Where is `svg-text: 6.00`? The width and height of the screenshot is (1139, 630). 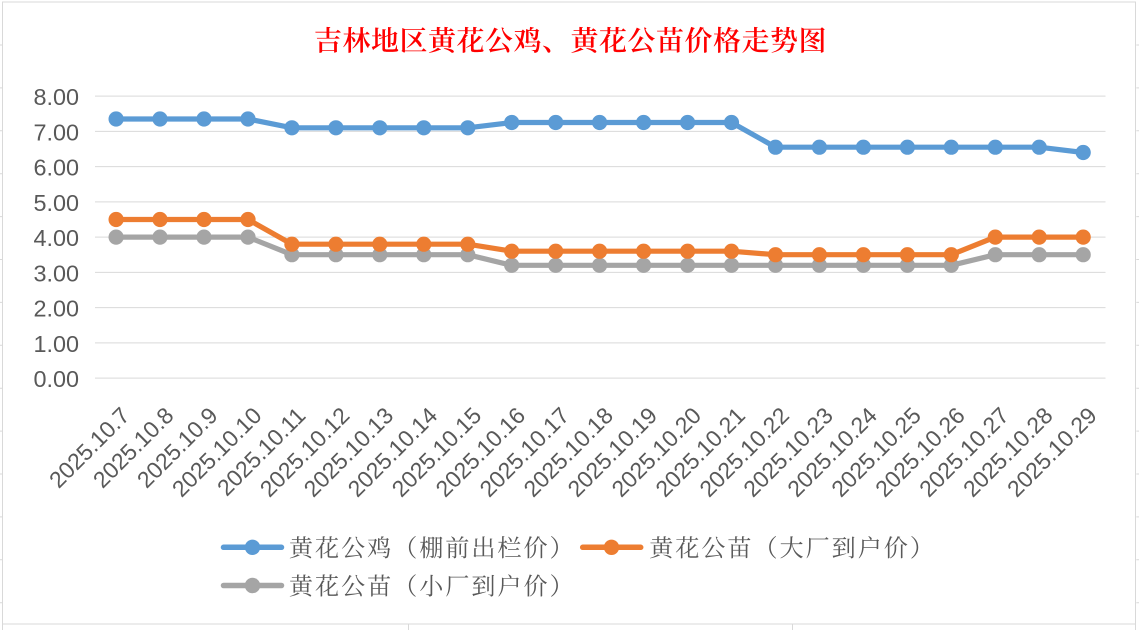
svg-text: 6.00 is located at coordinates (56, 168).